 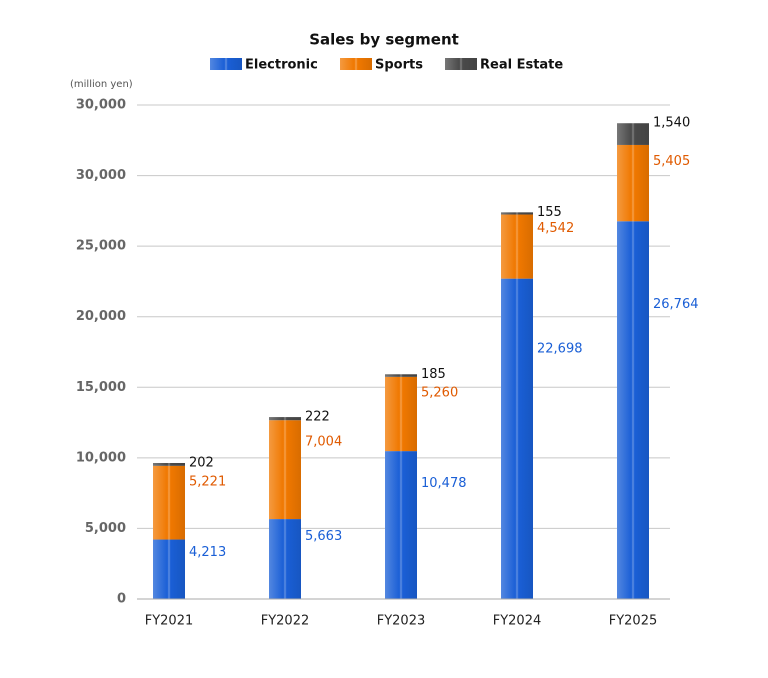 What do you see at coordinates (323, 536) in the screenshot?
I see `value-label: 5,663` at bounding box center [323, 536].